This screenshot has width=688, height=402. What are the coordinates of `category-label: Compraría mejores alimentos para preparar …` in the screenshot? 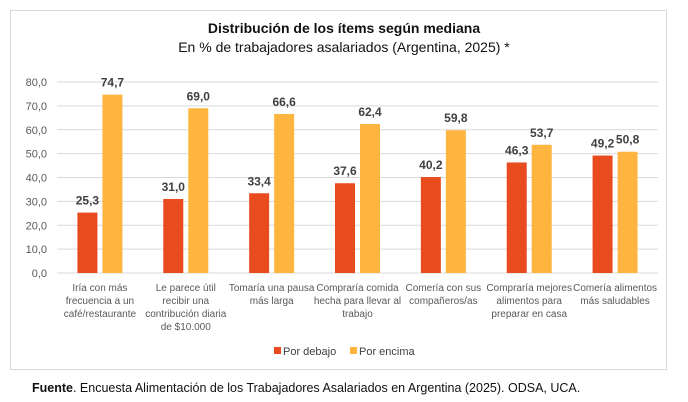 It's located at (529, 301).